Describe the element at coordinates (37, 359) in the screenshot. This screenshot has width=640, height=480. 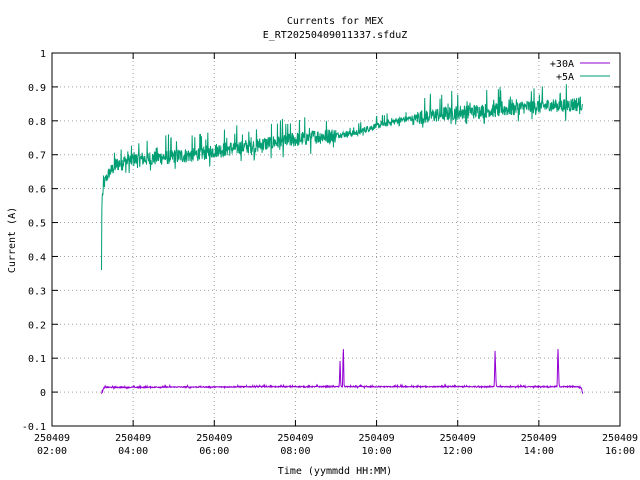
I see `y-tick-label: 0.1` at that location.